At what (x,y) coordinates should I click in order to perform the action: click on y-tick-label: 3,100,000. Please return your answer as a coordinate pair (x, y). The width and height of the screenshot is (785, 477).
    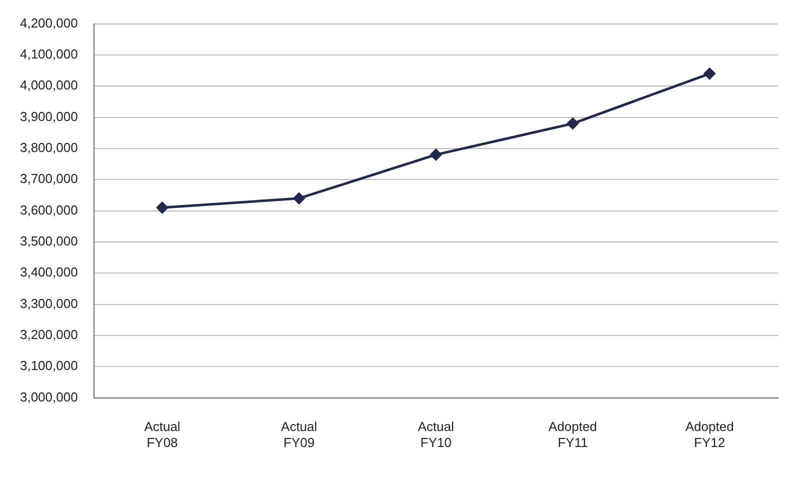
    Looking at the image, I should click on (49, 366).